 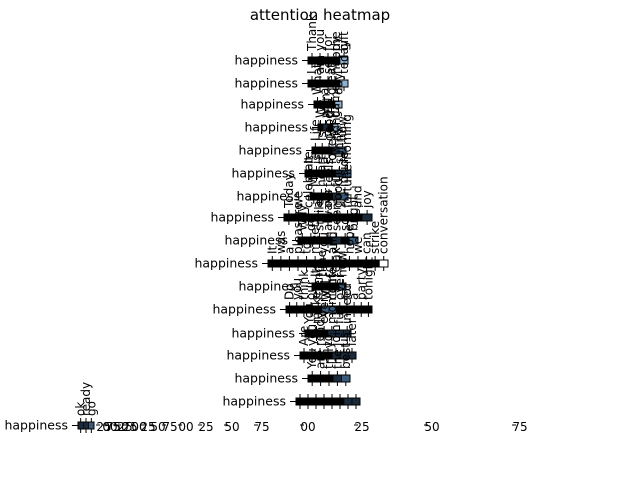 I want to click on column-label: think, so click(x=304, y=285).